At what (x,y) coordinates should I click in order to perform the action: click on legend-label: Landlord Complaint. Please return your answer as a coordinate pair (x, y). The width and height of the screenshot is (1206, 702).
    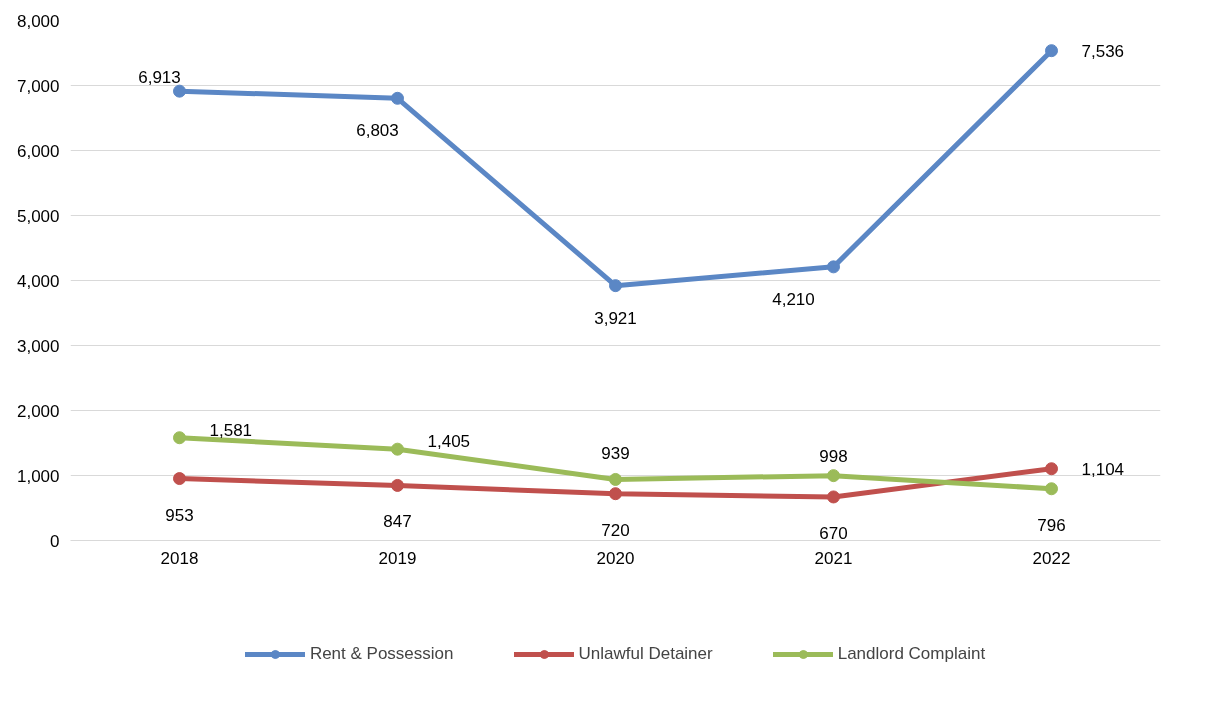
    Looking at the image, I should click on (911, 654).